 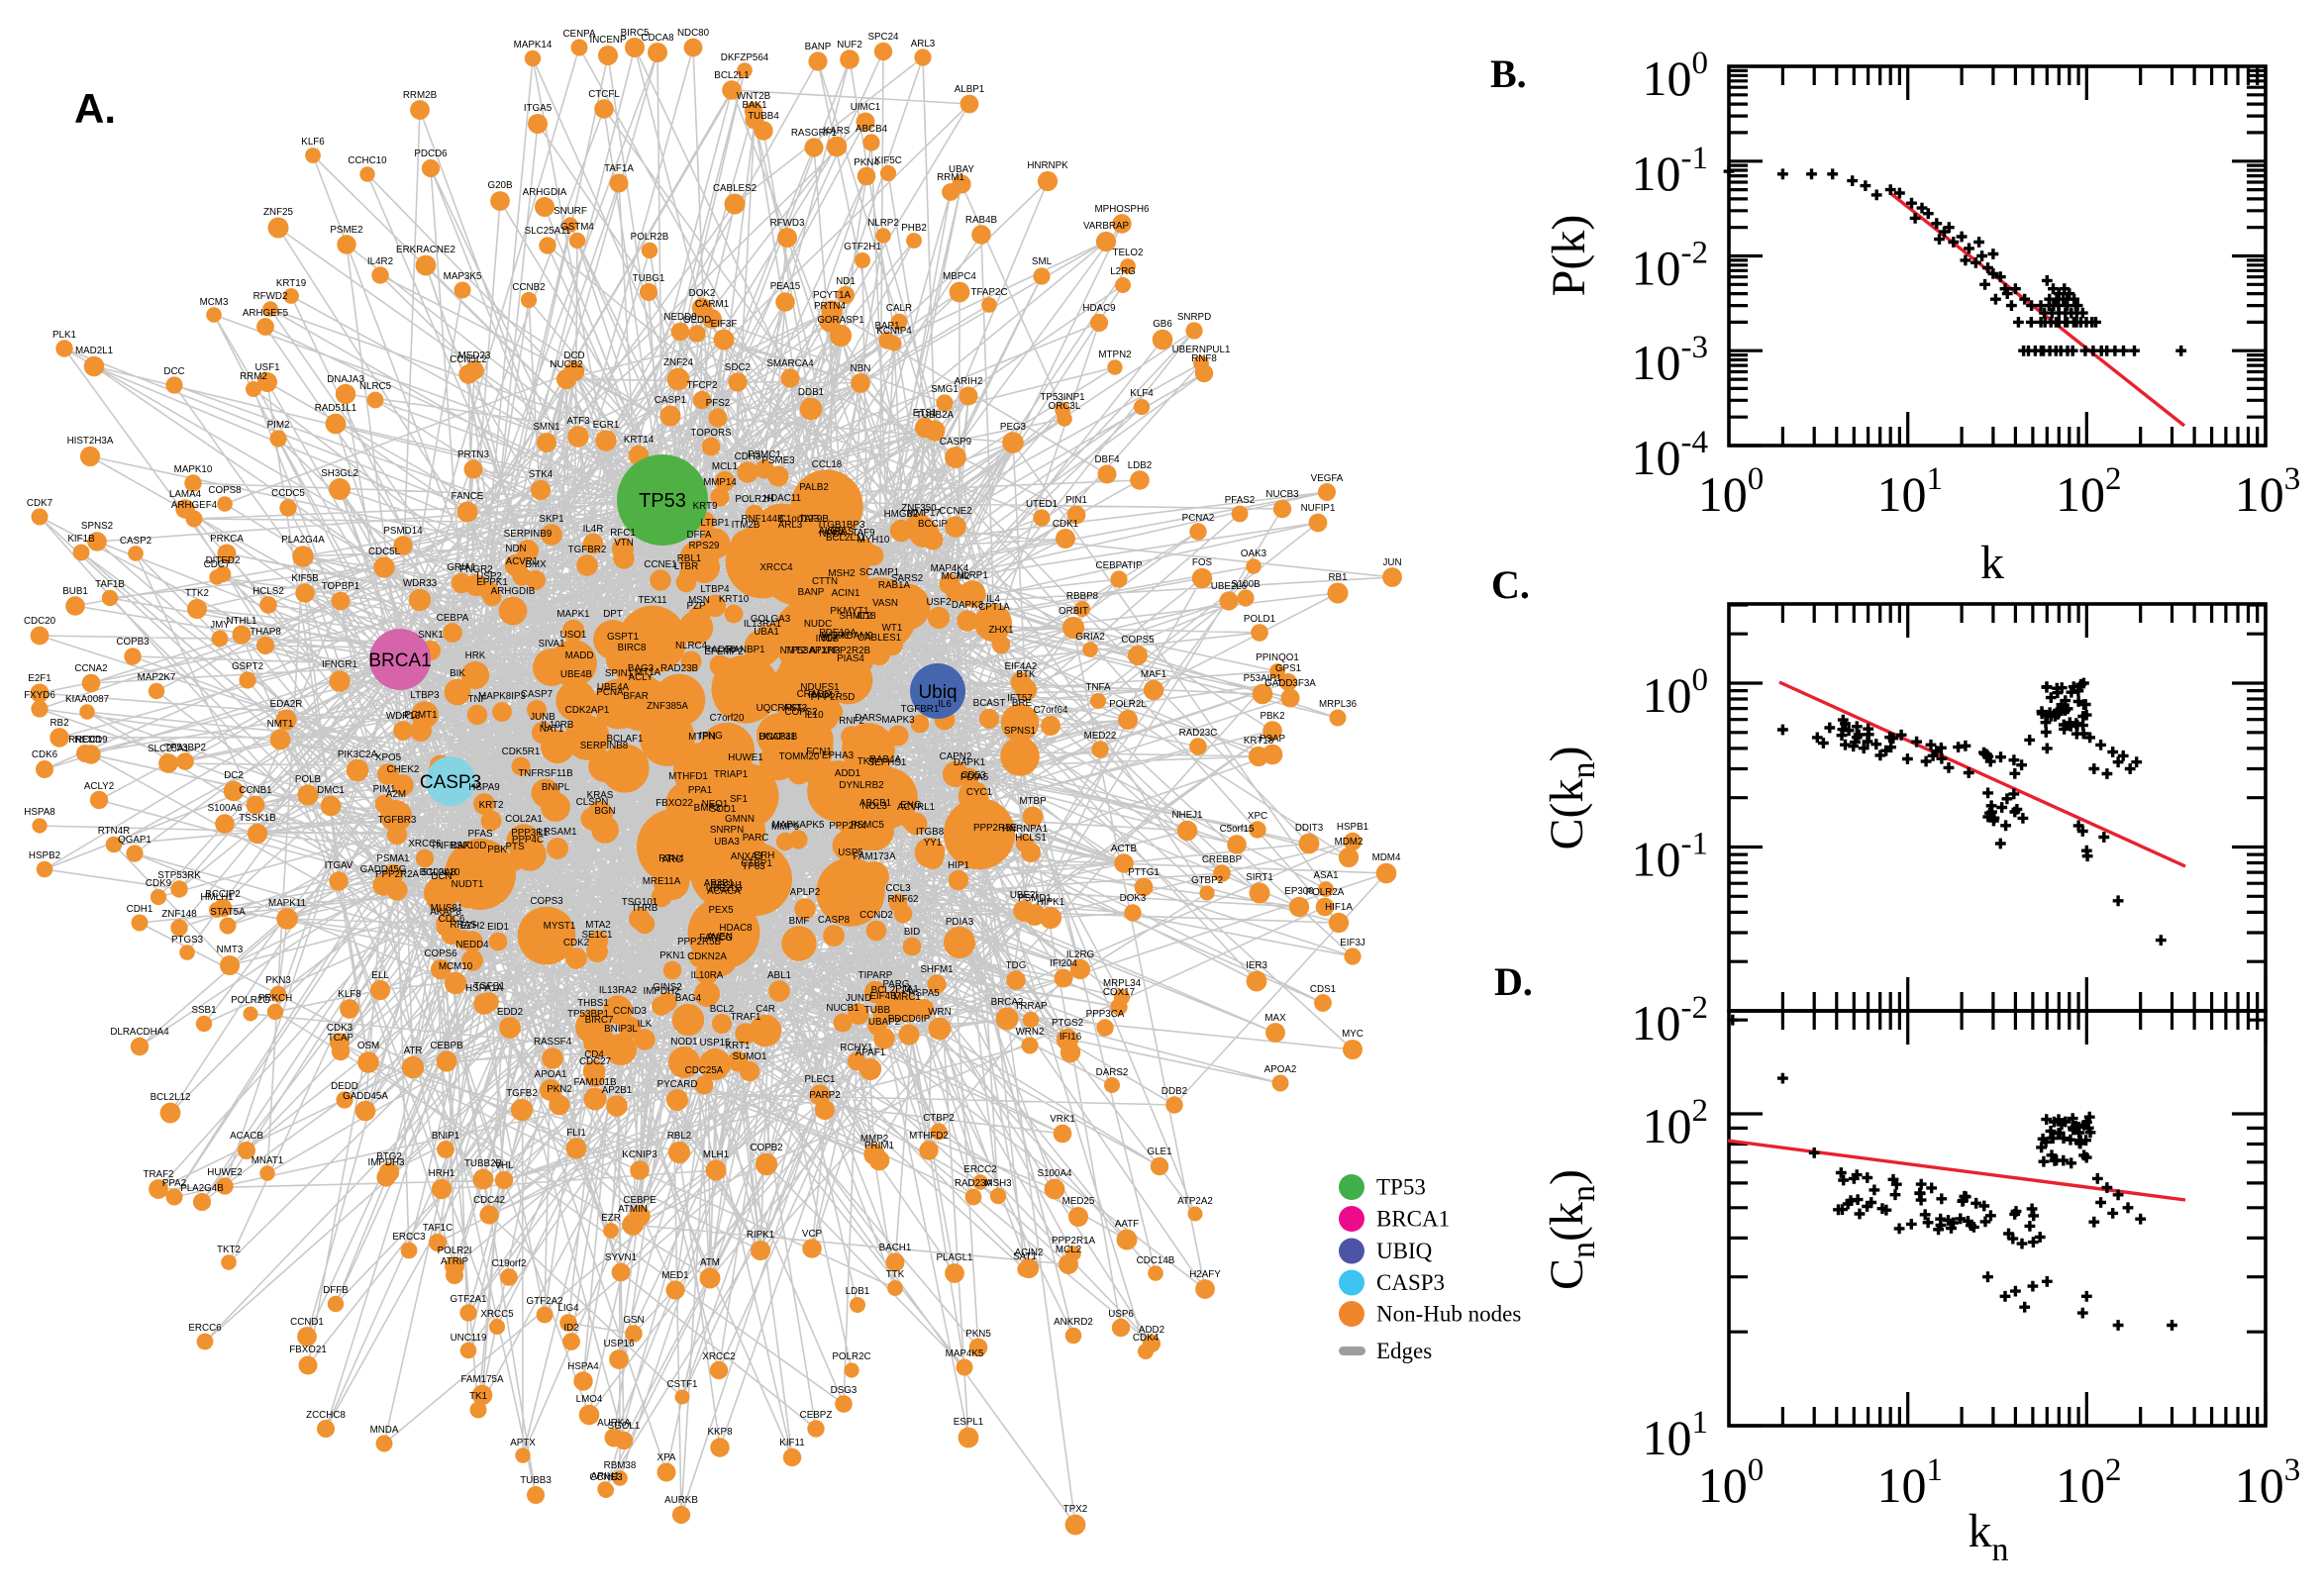 I want to click on svg-text: CTBP1, so click(x=756, y=863).